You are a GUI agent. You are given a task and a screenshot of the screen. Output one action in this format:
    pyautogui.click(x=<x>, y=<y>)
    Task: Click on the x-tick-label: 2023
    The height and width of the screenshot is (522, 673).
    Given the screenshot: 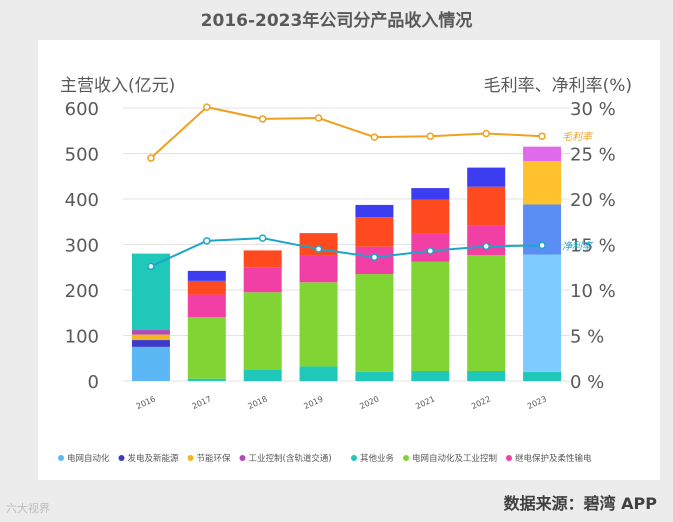 What is the action you would take?
    pyautogui.click(x=537, y=402)
    